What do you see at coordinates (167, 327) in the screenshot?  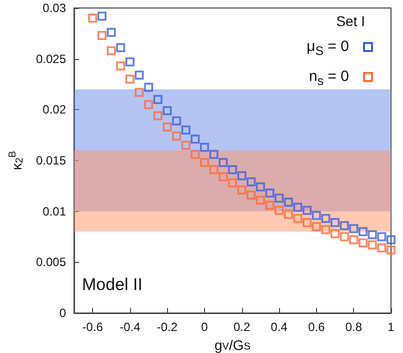 I see `x-tick-label: -0.2` at bounding box center [167, 327].